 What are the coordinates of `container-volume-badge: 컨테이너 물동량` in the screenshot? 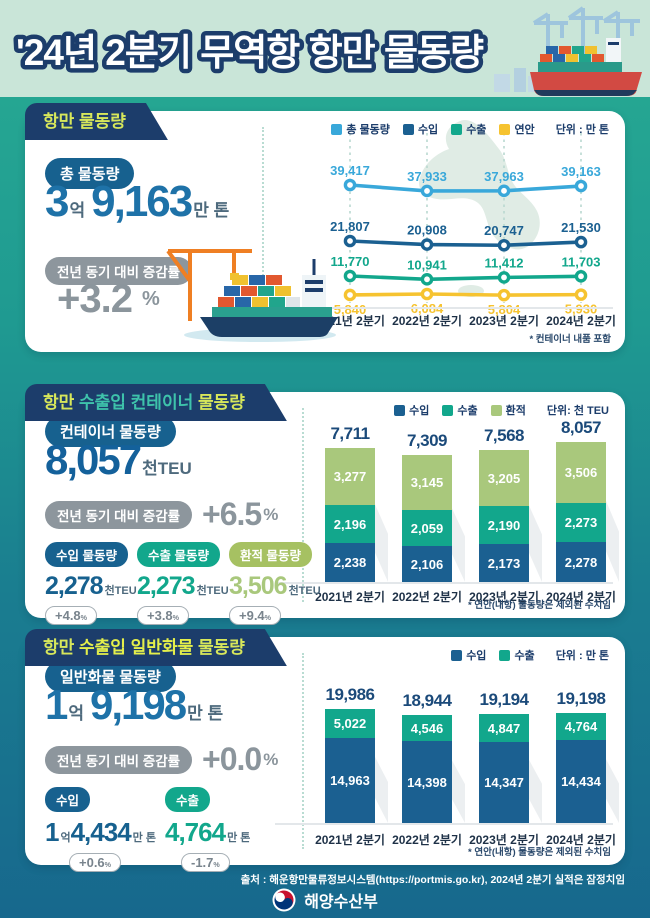 It's located at (110, 431).